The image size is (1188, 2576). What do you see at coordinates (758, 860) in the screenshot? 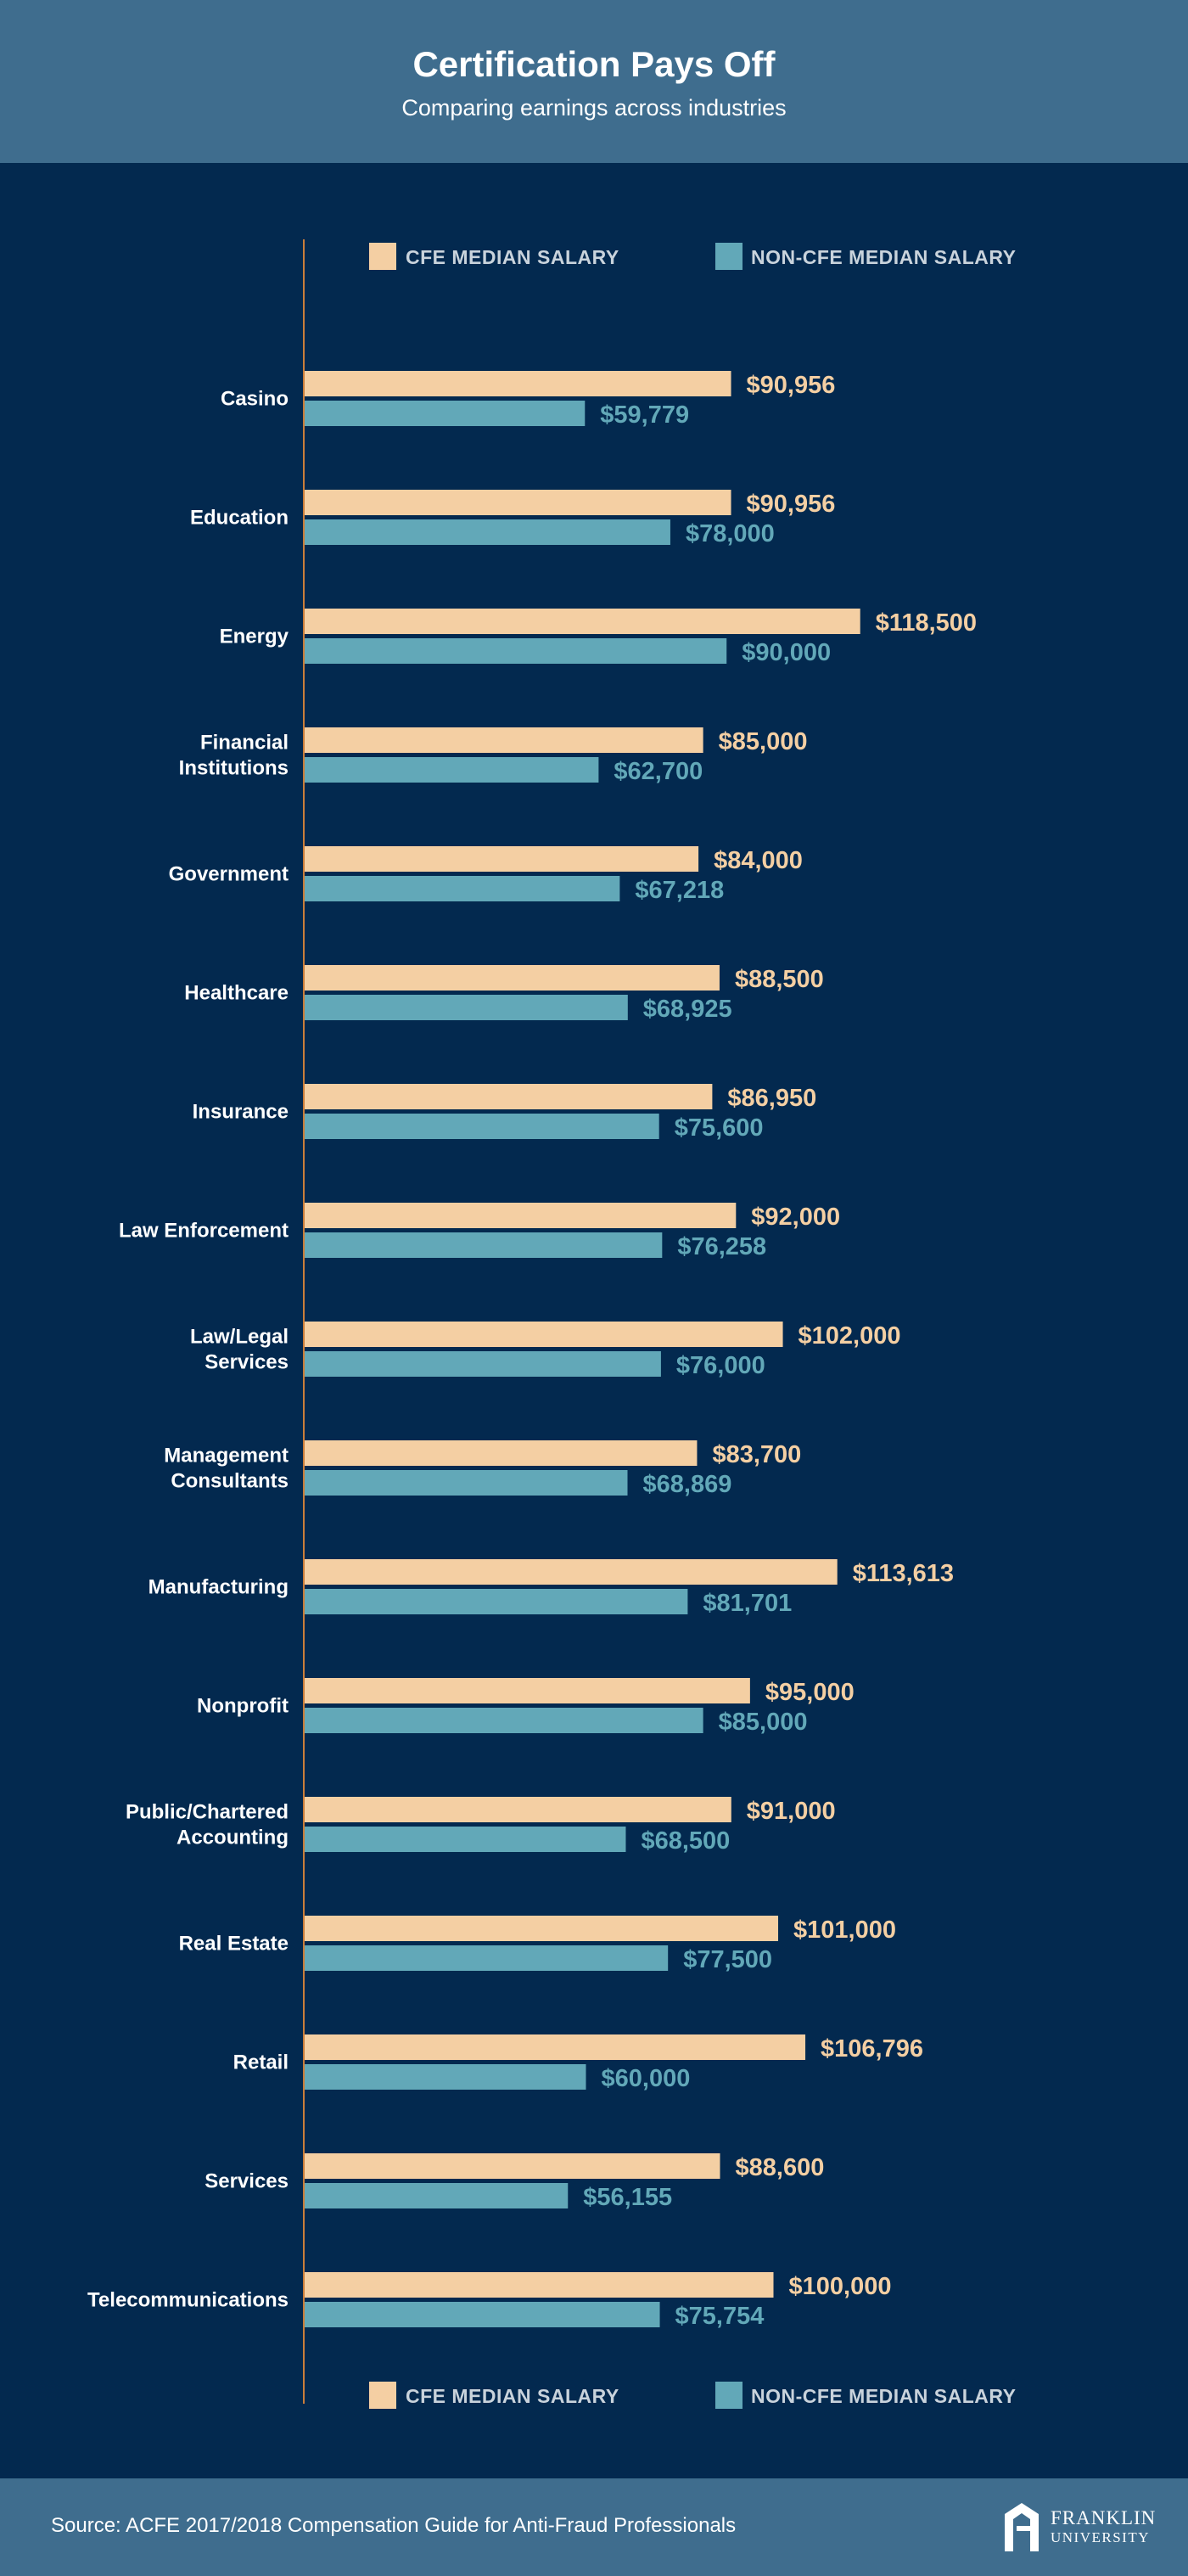
I see `value-label-cfe: $84,000` at bounding box center [758, 860].